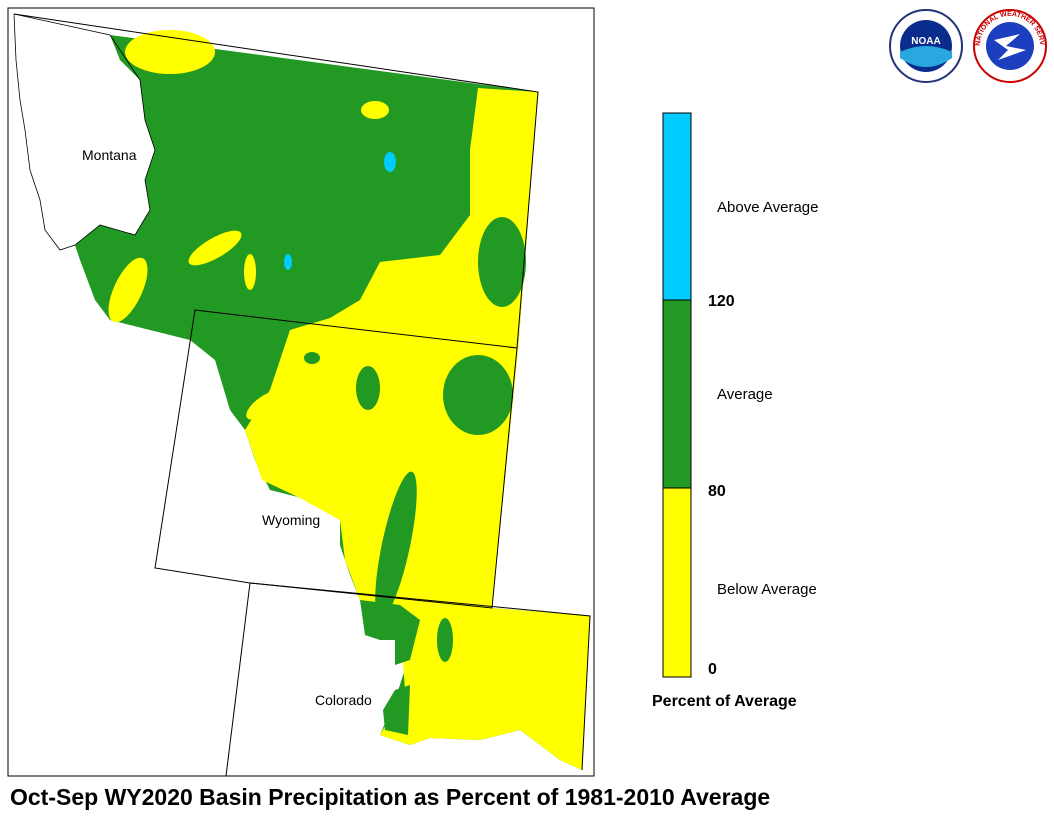 The height and width of the screenshot is (817, 1054). I want to click on legend-class: Below Average, so click(767, 589).